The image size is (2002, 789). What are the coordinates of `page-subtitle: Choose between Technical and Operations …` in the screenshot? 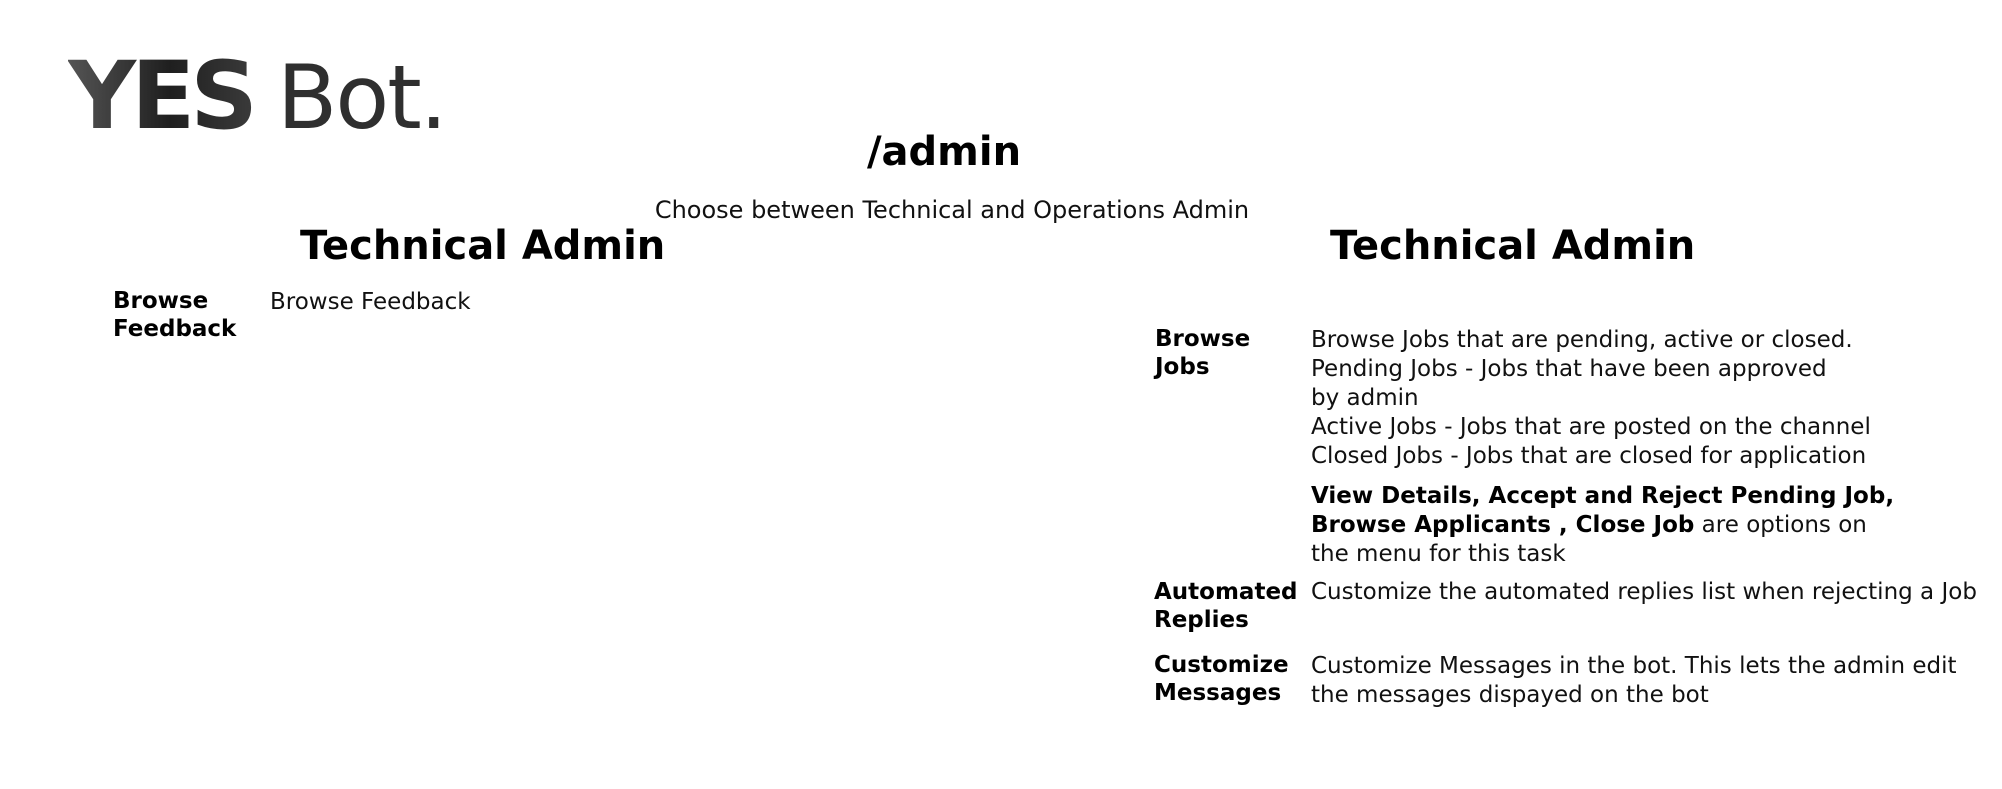 It's located at (952, 210).